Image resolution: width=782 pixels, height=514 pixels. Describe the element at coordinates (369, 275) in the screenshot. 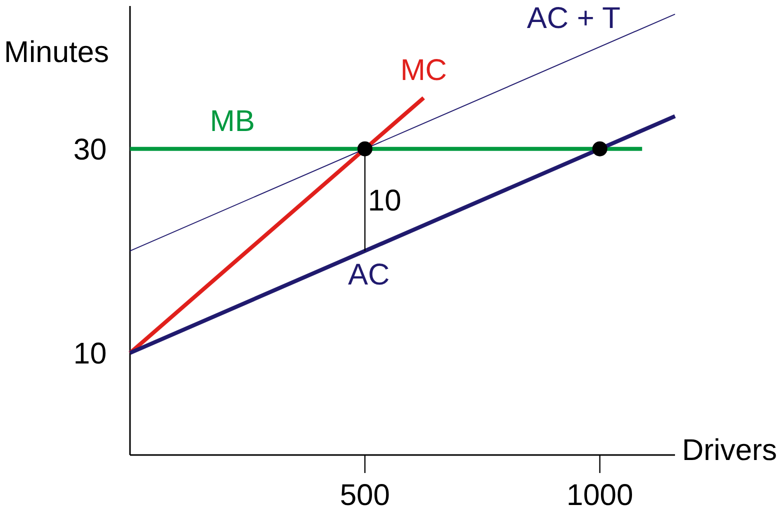

I see `series-label: AC` at that location.